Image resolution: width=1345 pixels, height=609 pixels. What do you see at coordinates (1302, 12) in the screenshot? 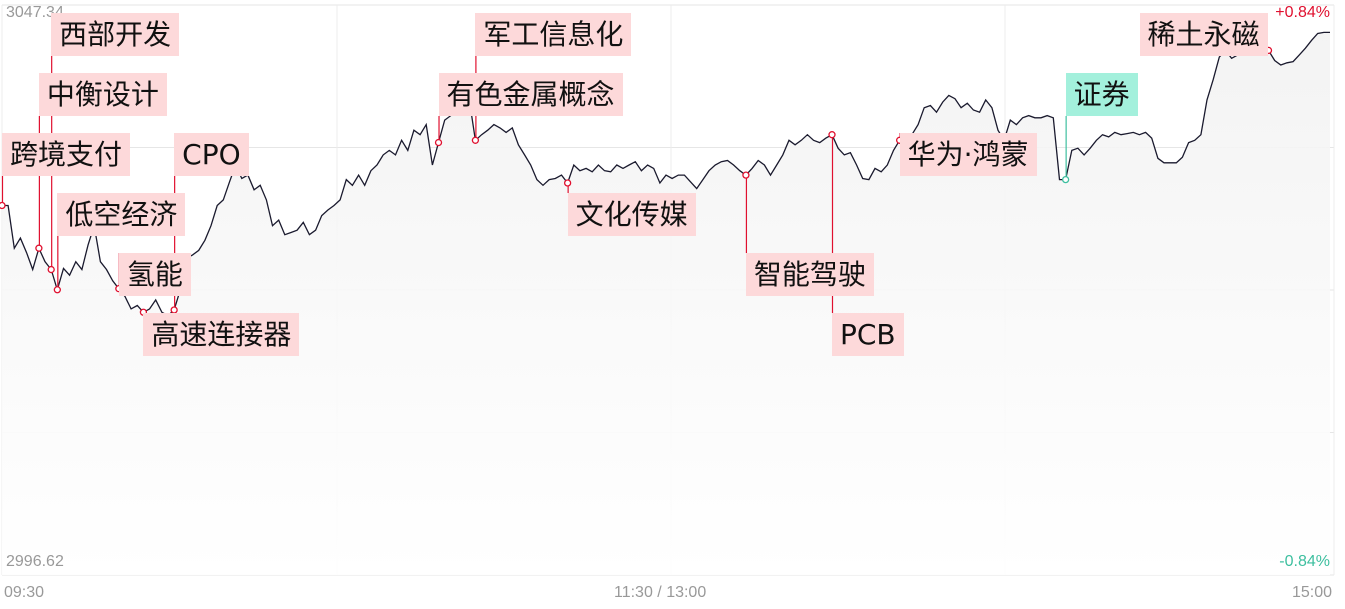
I see `pct-max-label: +0.84%` at bounding box center [1302, 12].